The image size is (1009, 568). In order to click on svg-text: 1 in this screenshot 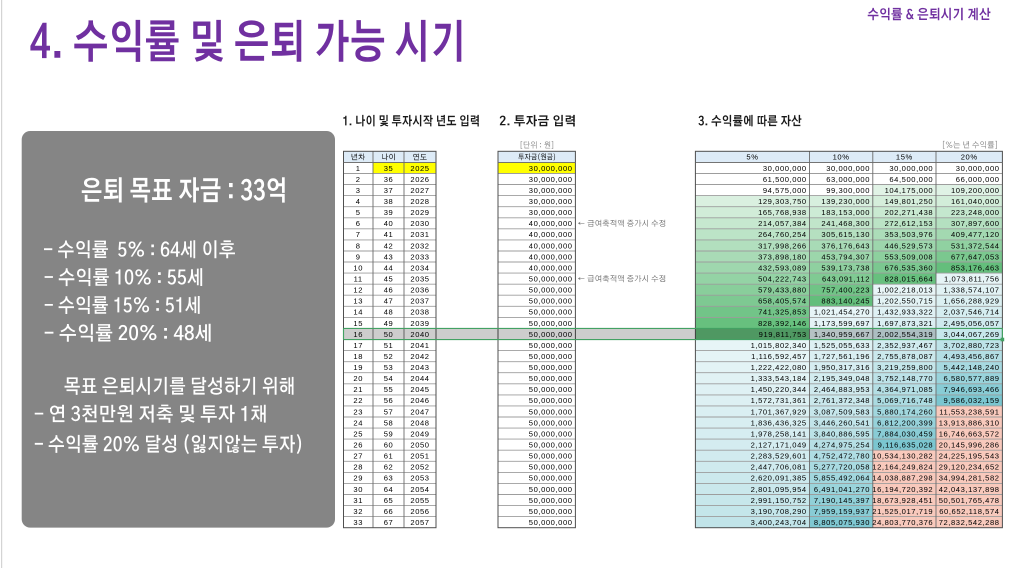, I will do `click(358, 168)`.